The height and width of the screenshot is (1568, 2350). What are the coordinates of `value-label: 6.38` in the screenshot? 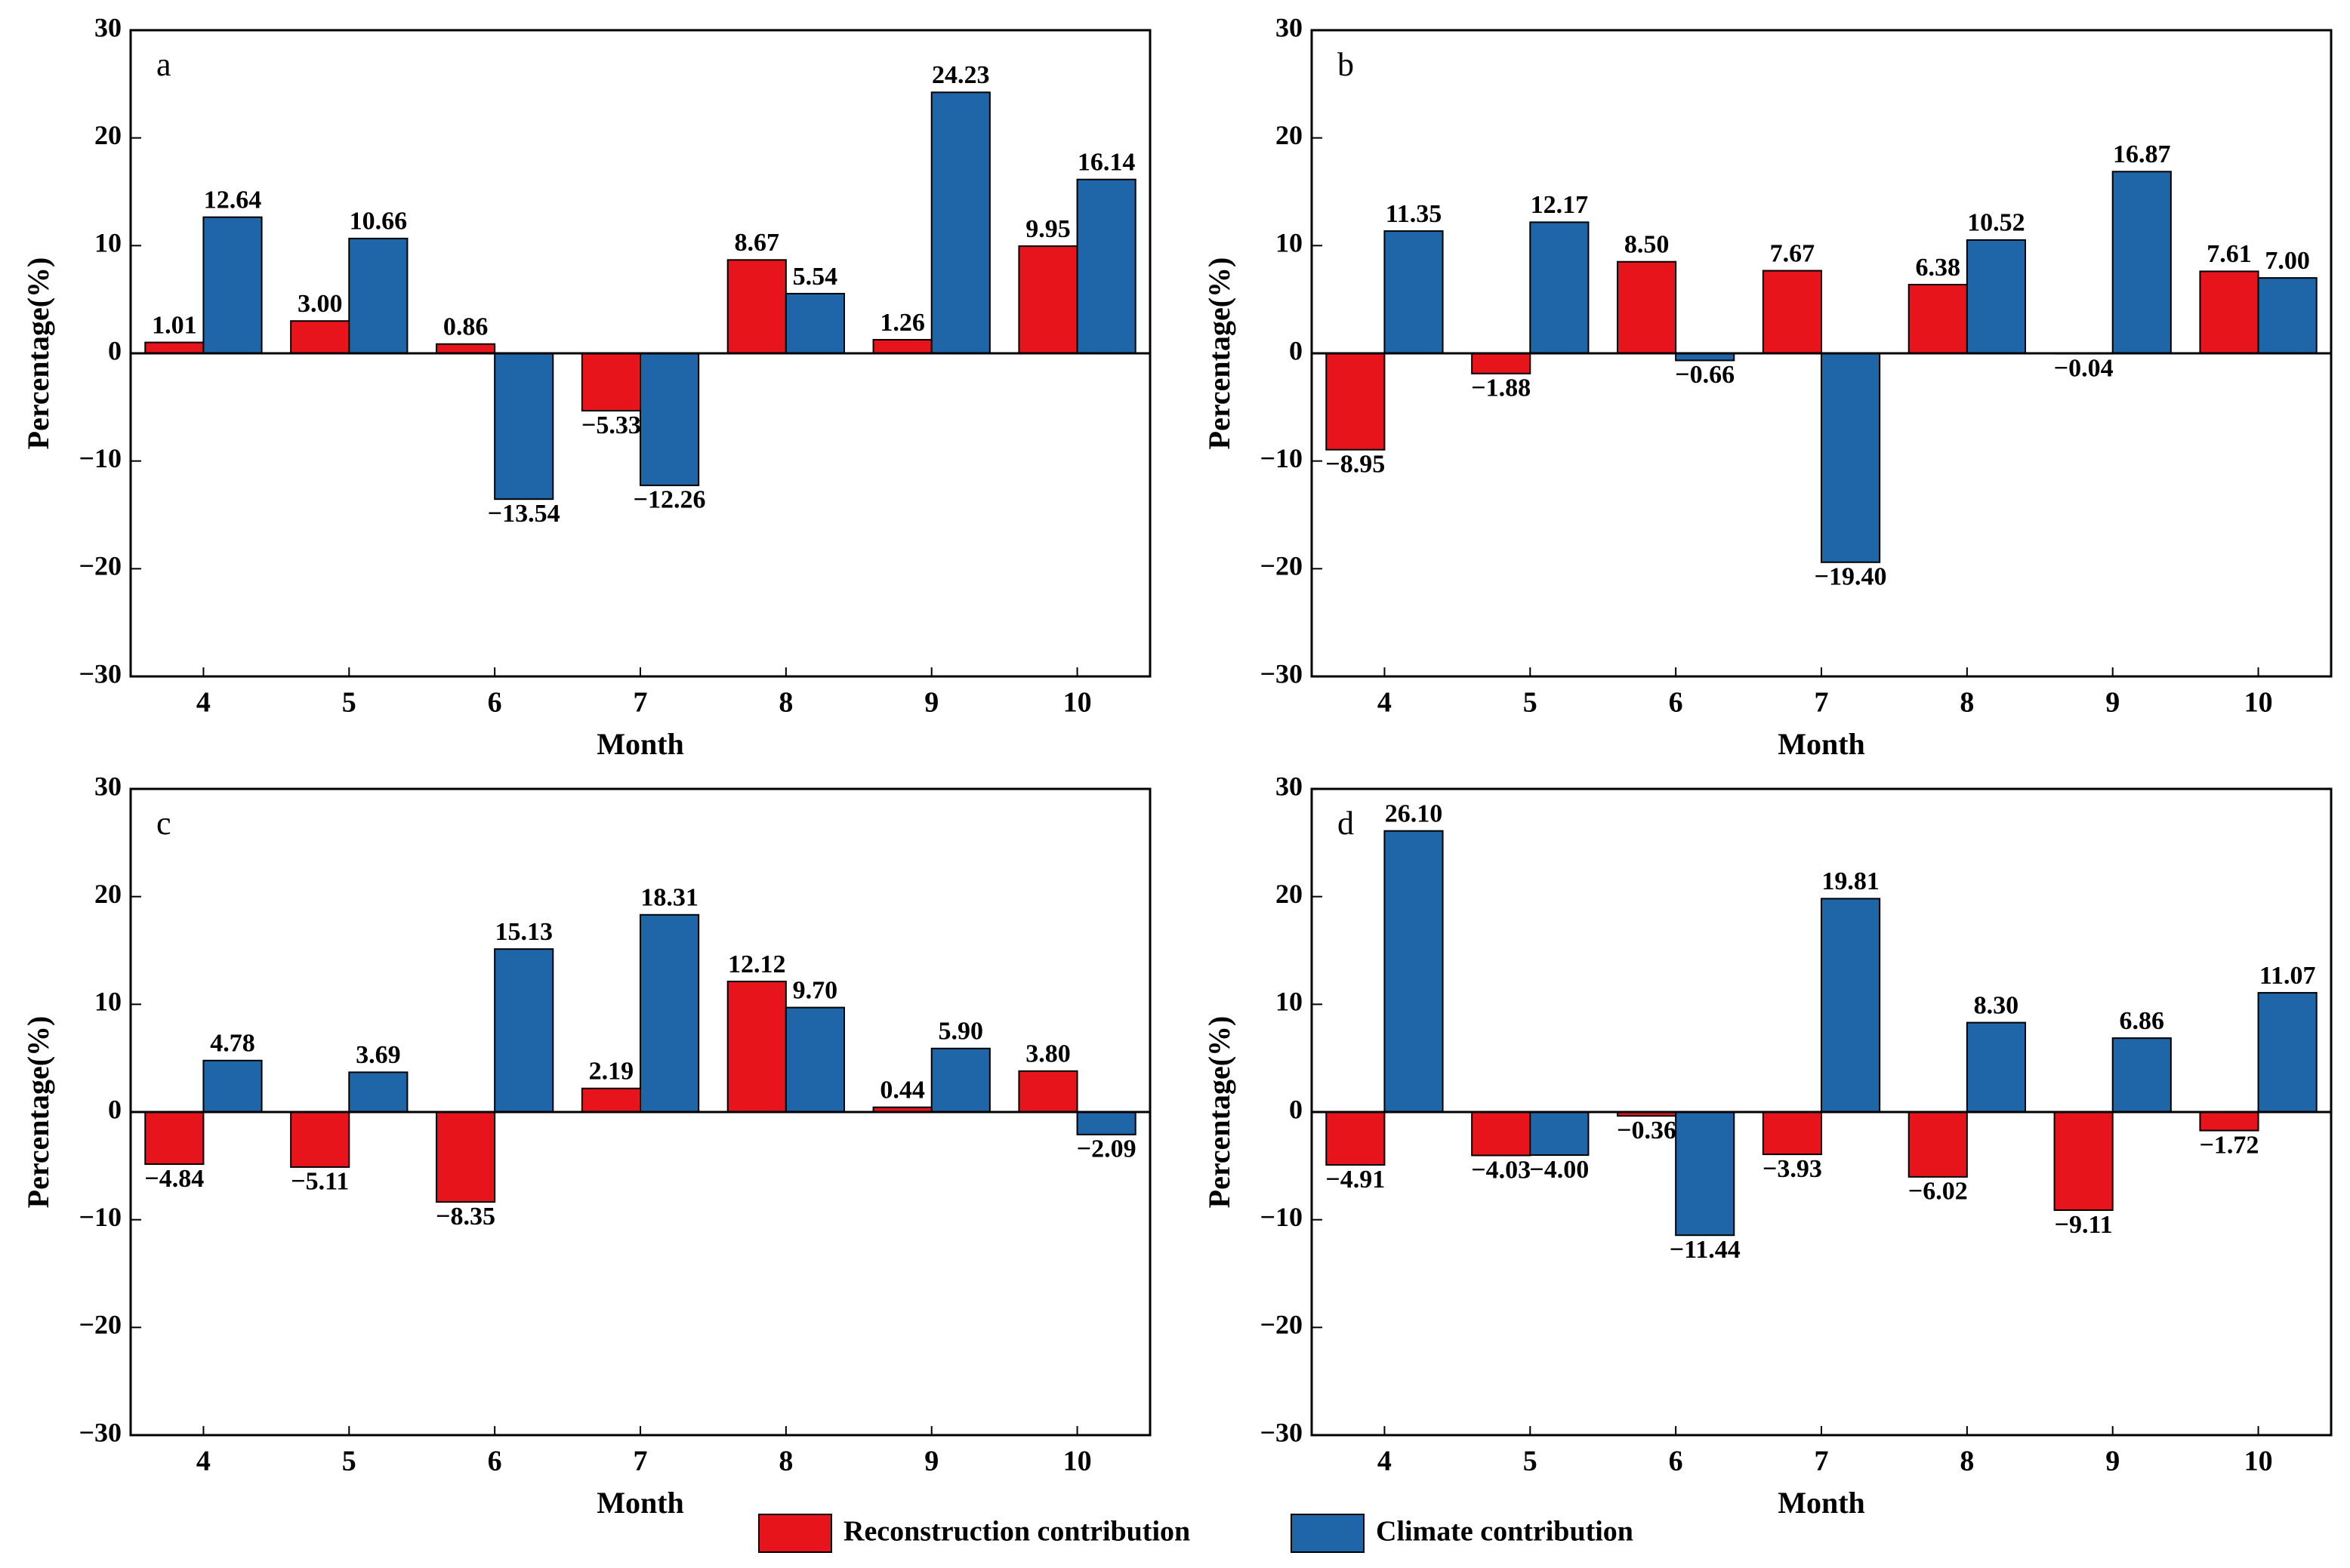 It's located at (1938, 268).